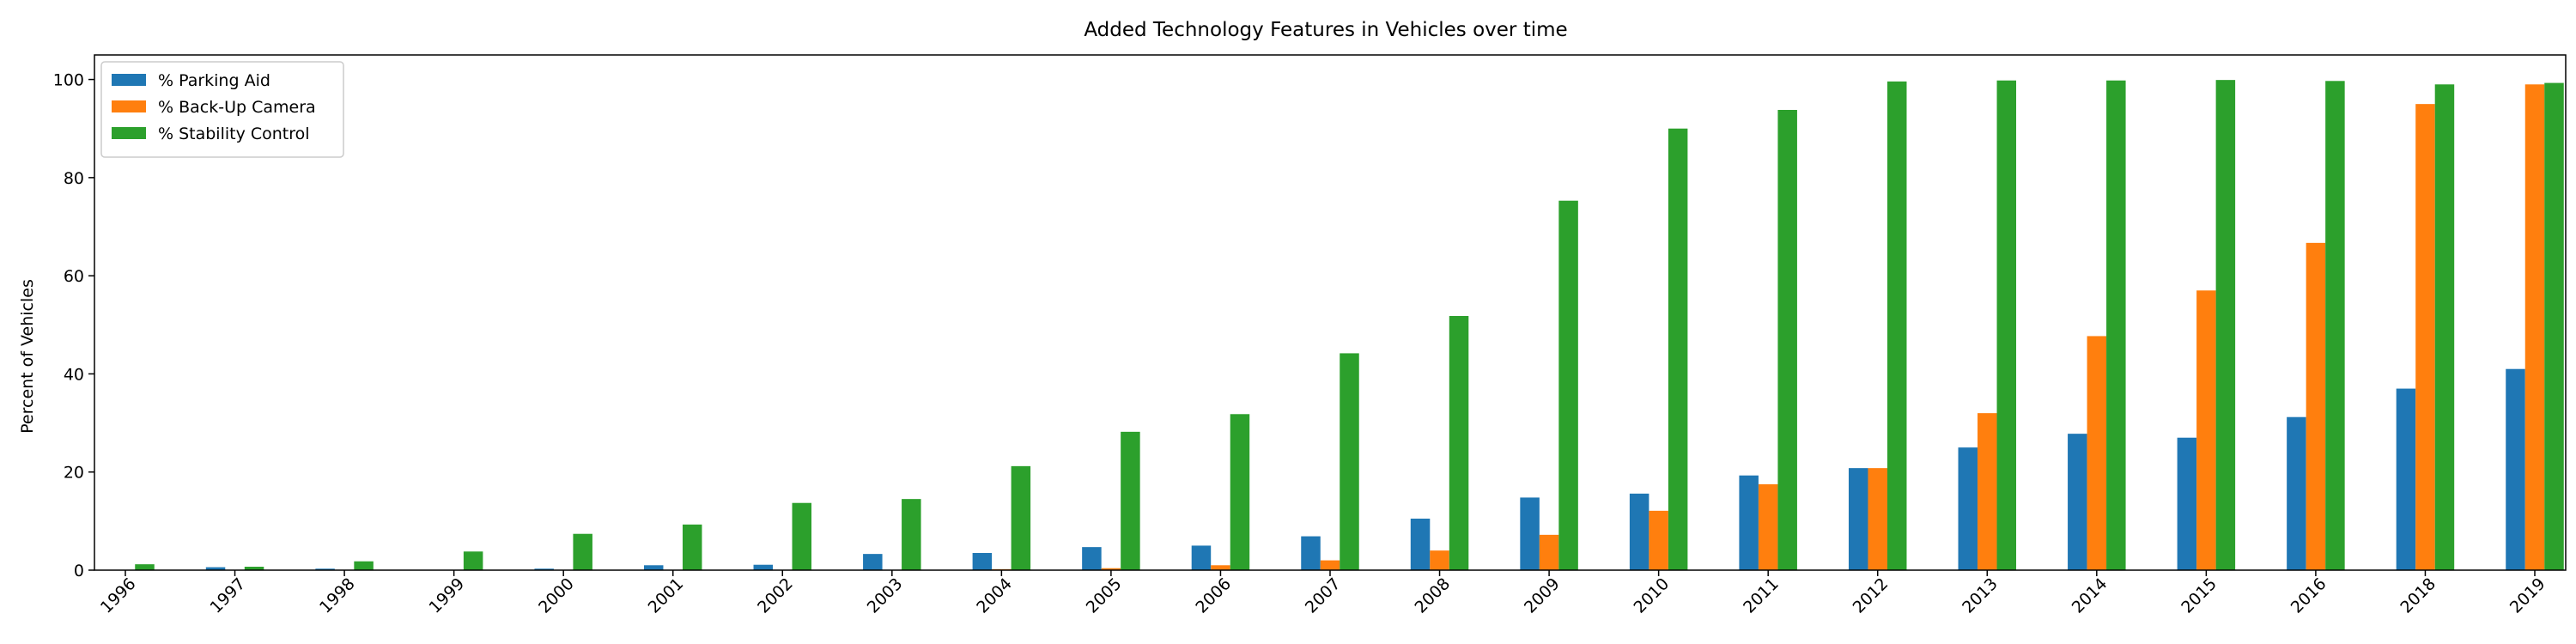  What do you see at coordinates (74, 178) in the screenshot?
I see `y-tick-label: 80` at bounding box center [74, 178].